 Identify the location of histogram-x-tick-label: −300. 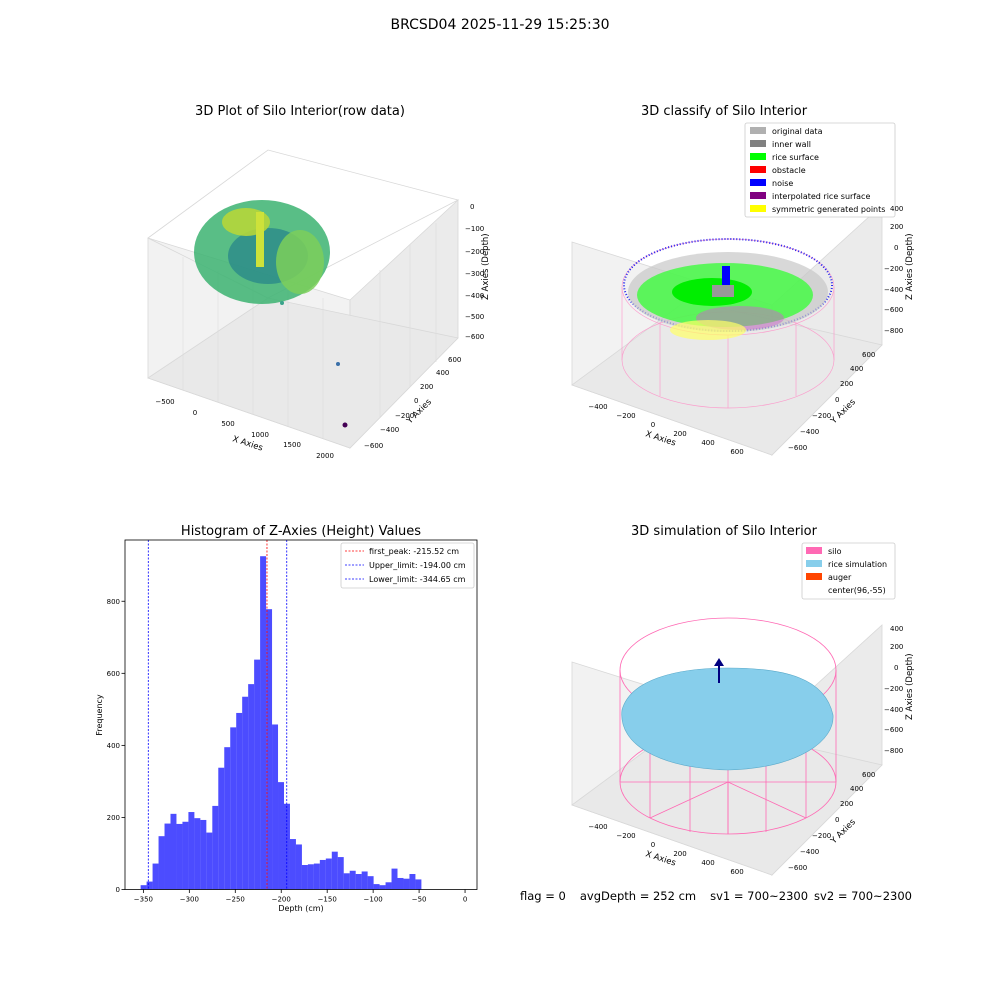
(189, 900).